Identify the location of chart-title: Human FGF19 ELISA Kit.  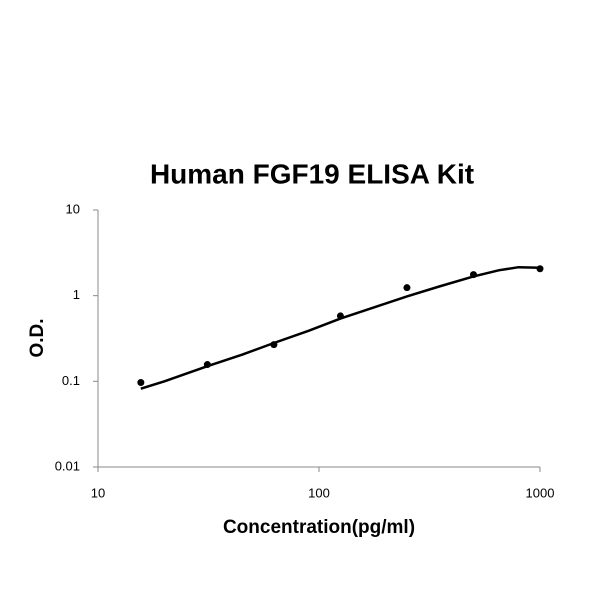
(312, 173).